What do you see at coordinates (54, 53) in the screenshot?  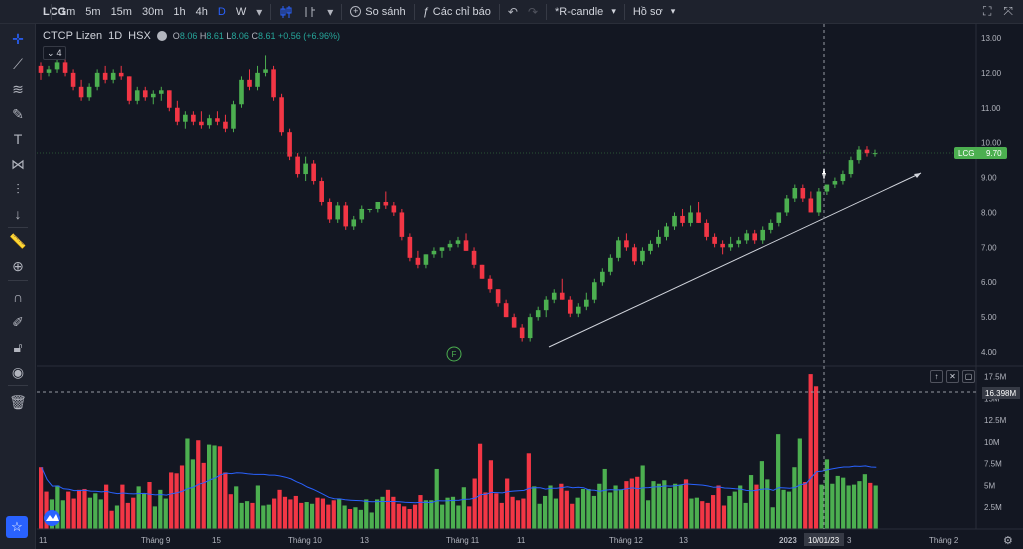 I see `indicators-toggle-button: ⌄ 4` at bounding box center [54, 53].